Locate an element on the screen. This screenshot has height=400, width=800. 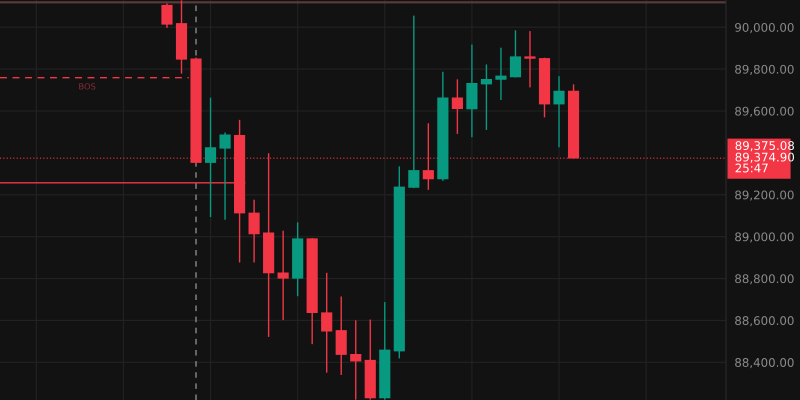
y-tick-label: 88,400.00 is located at coordinates (764, 363).